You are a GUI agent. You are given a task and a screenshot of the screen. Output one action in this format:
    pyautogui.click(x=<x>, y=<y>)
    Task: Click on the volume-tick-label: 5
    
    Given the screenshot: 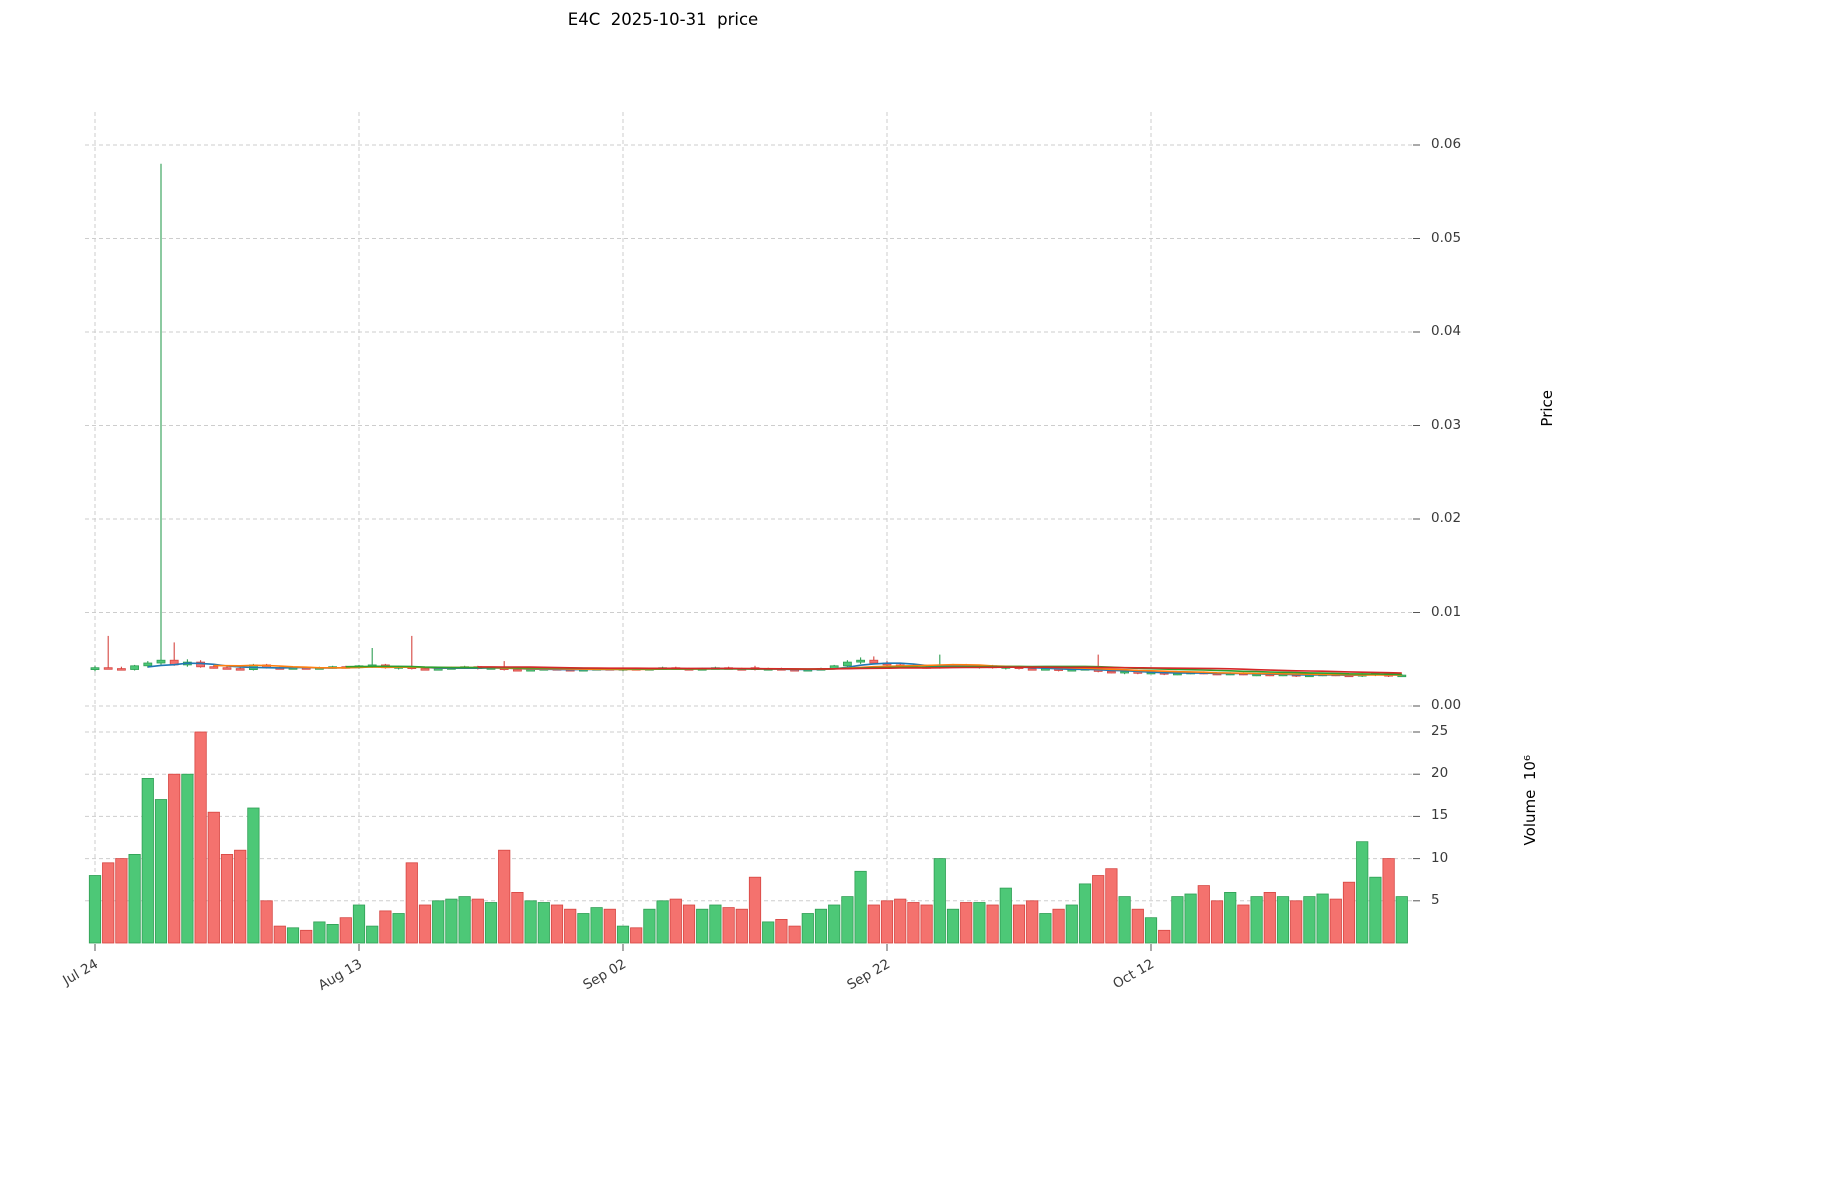 What is the action you would take?
    pyautogui.click(x=1435, y=899)
    